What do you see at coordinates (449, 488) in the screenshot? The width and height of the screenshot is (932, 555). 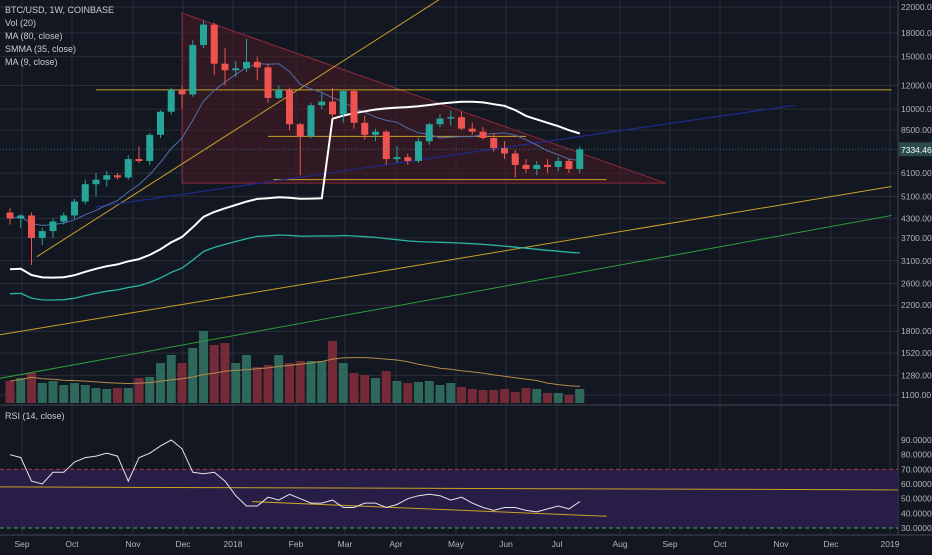 I see `rsi-horizontal-line` at bounding box center [449, 488].